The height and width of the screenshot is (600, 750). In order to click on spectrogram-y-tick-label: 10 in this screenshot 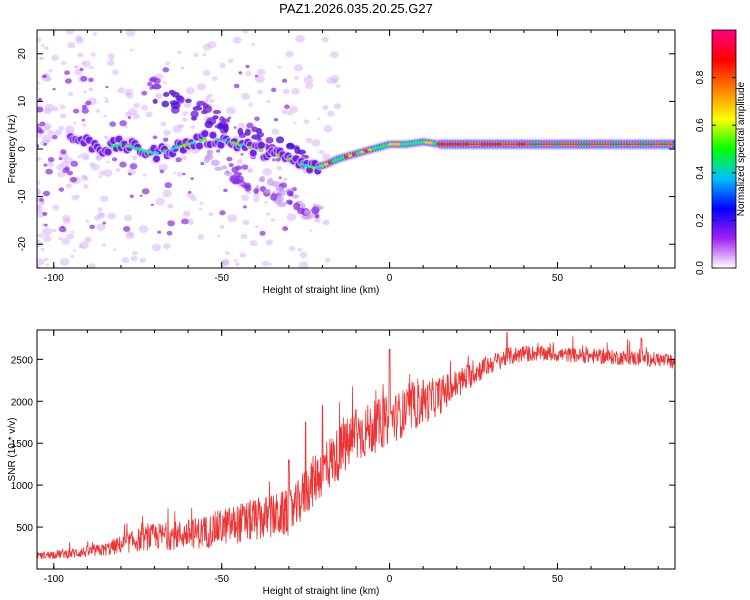, I will do `click(22, 101)`.